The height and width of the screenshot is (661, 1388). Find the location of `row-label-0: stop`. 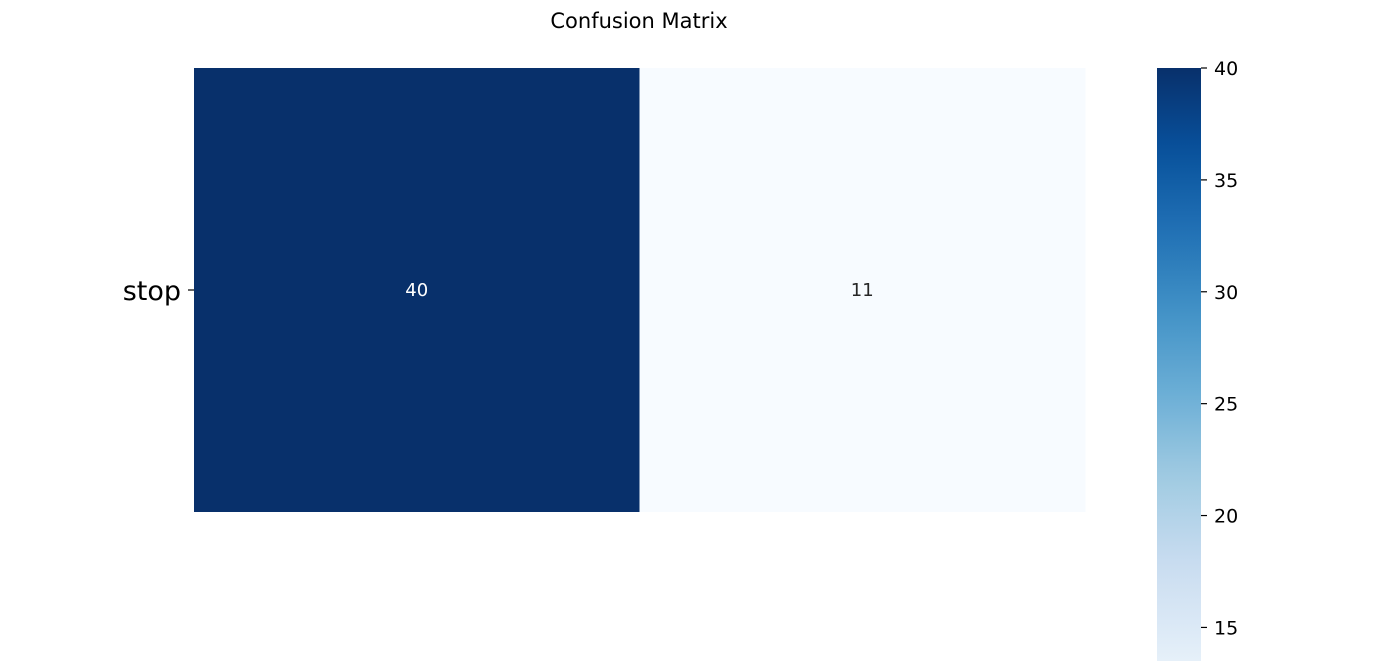

row-label-0: stop is located at coordinates (152, 291).